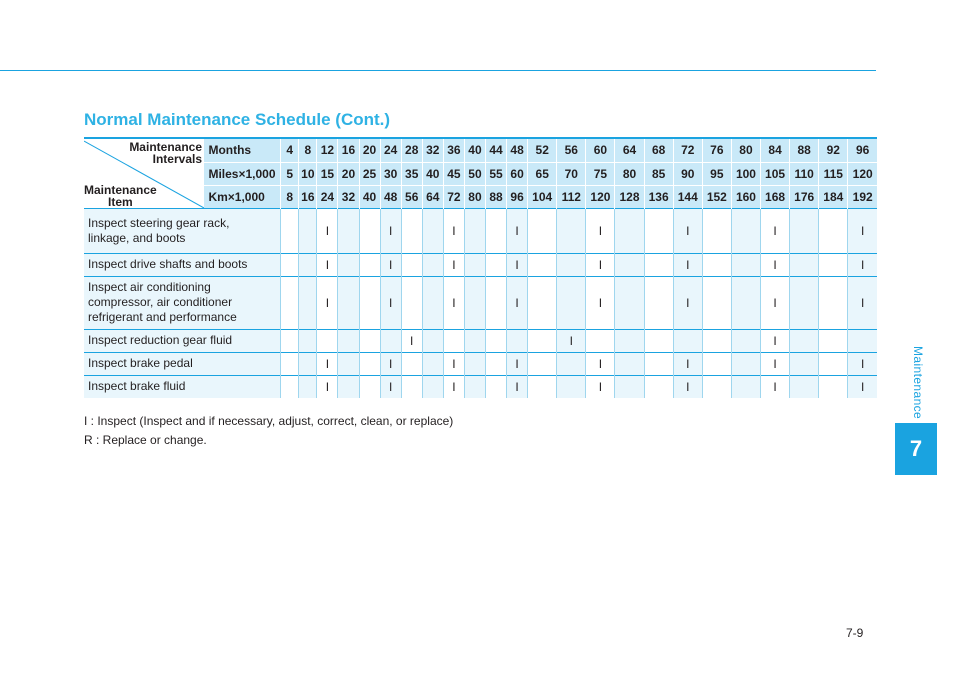 Image resolution: width=960 pixels, height=689 pixels. What do you see at coordinates (149, 287) in the screenshot?
I see `maintenance-item-line: Inspect air conditioning` at bounding box center [149, 287].